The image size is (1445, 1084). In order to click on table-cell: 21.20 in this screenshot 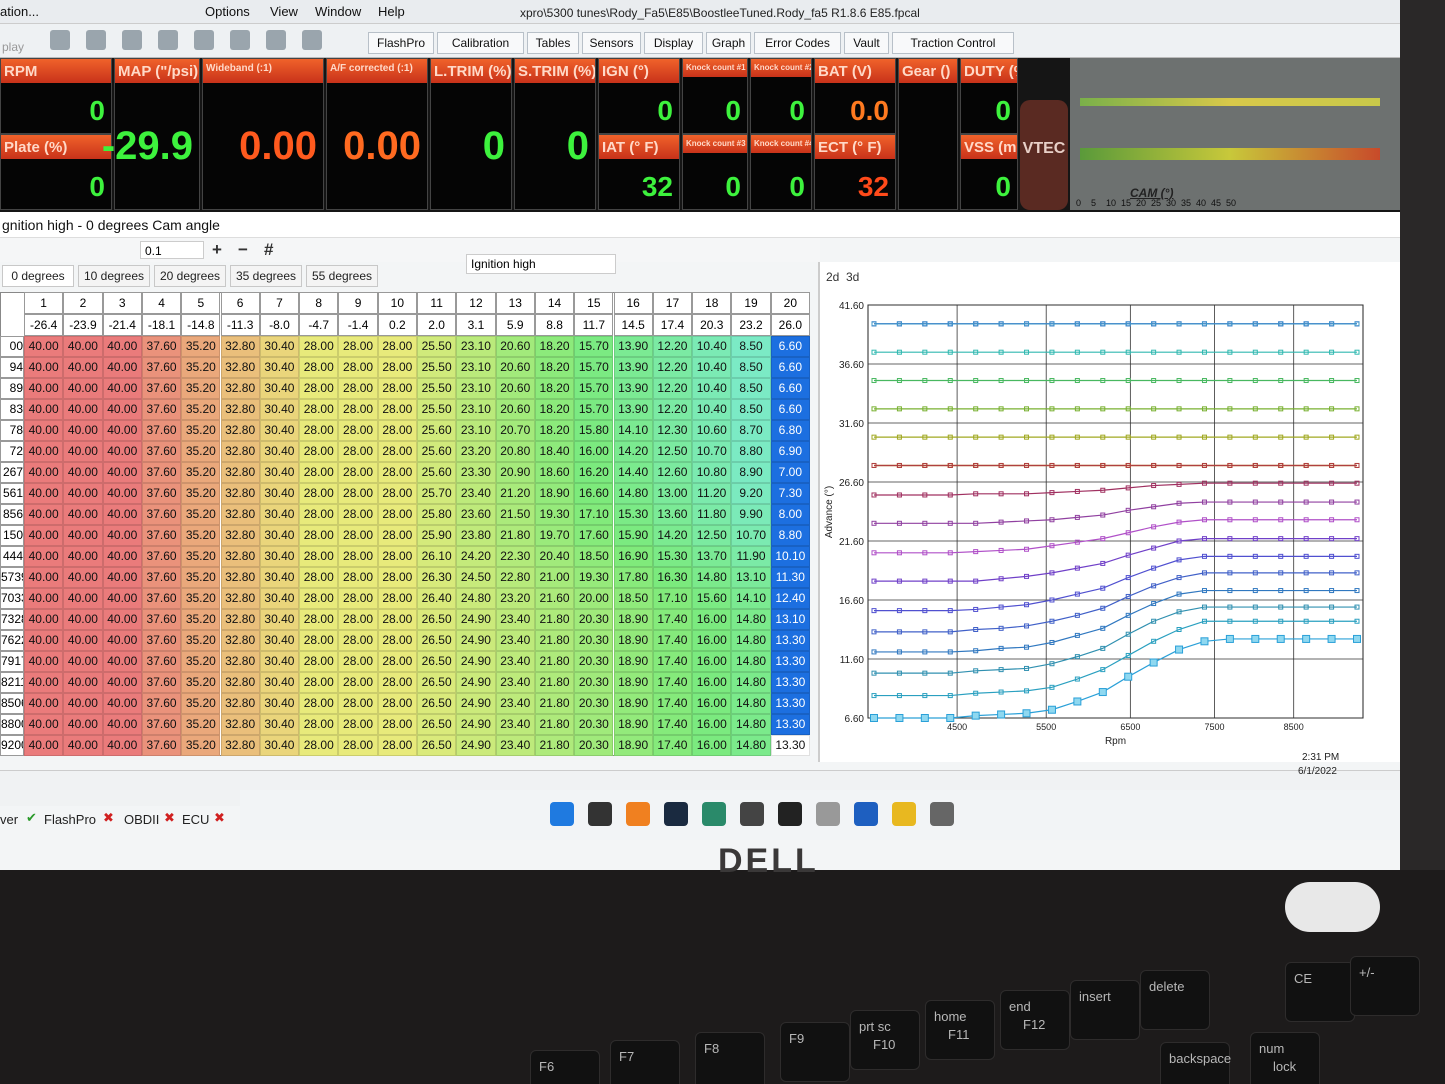, I will do `click(515, 493)`.